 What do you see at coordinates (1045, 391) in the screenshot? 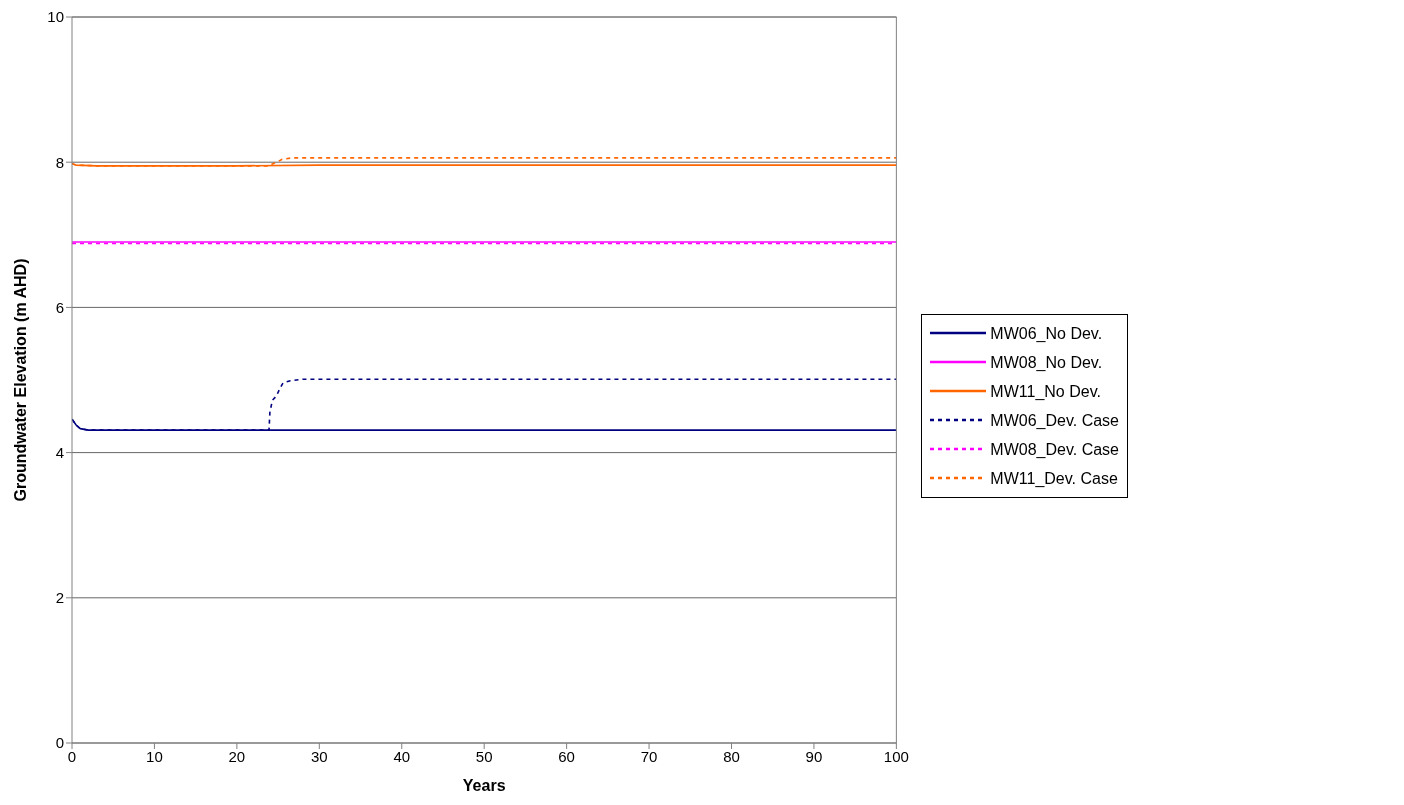
I see `legend-label: MW11_No Dev.` at bounding box center [1045, 391].